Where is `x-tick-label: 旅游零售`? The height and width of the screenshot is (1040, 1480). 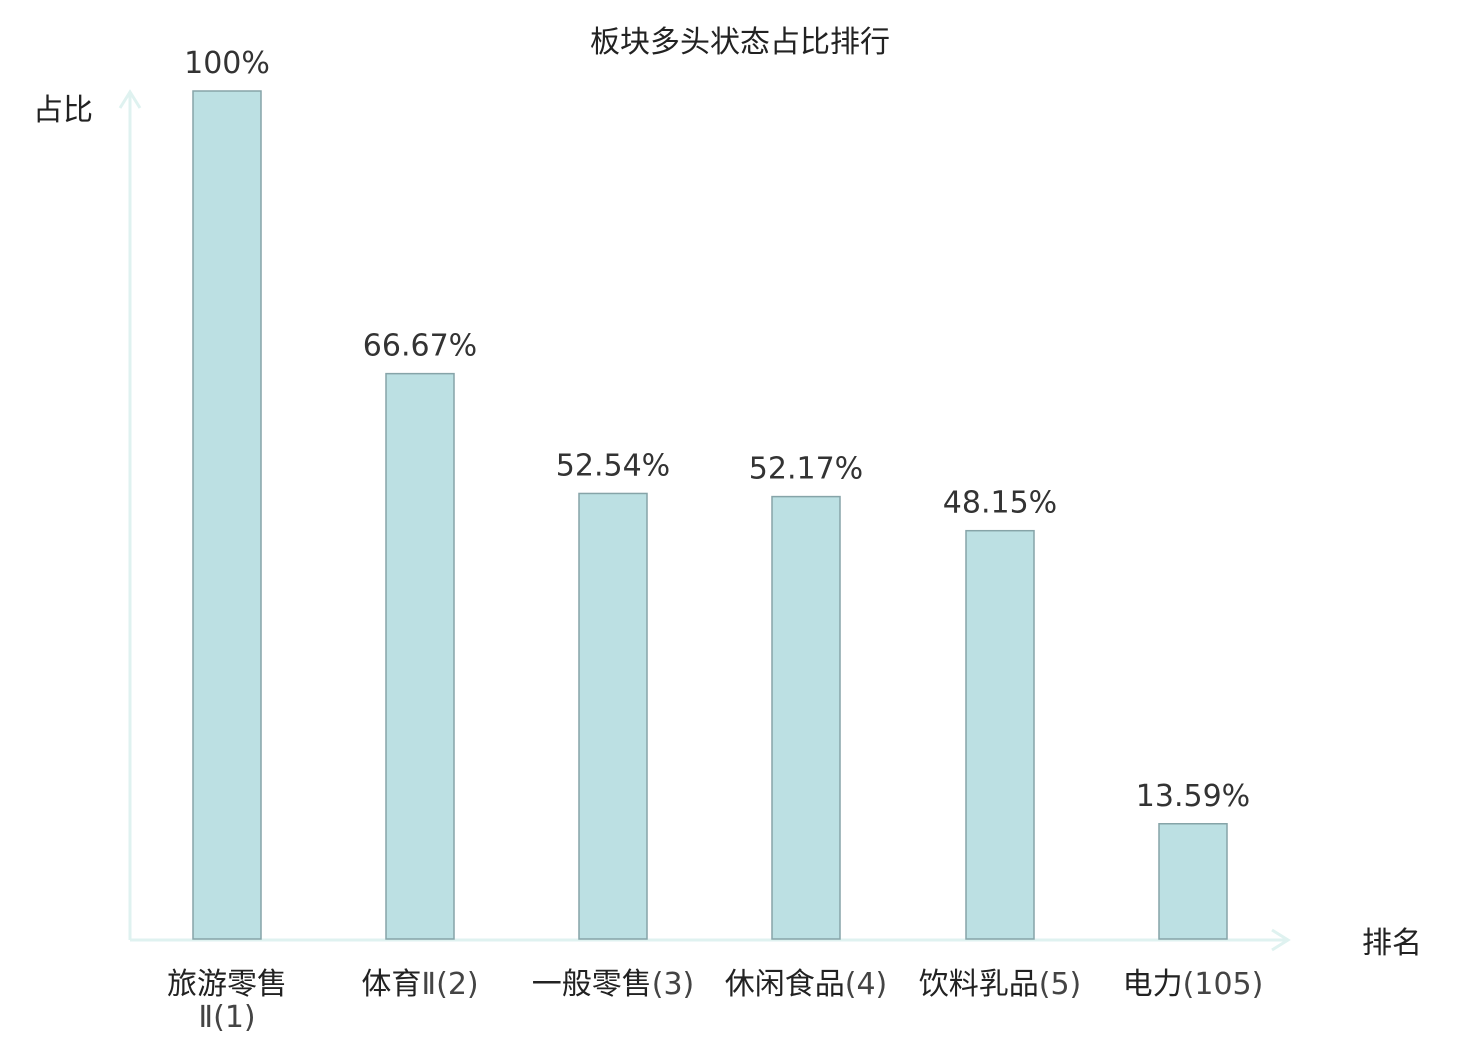
x-tick-label: 旅游零售 is located at coordinates (227, 984).